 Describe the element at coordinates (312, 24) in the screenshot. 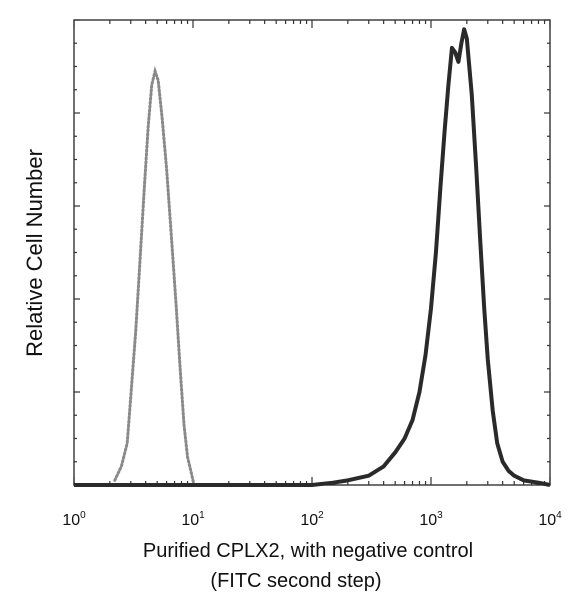

I see `top-axis-ticks` at that location.